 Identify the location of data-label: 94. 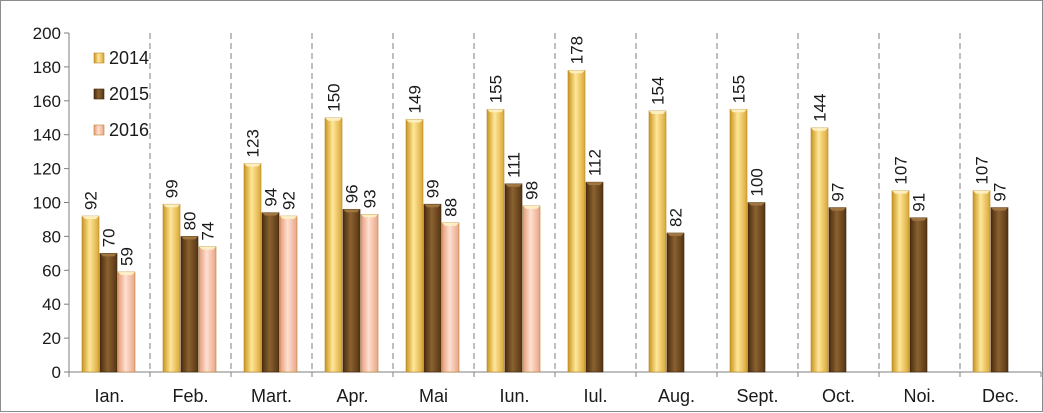
(271, 197).